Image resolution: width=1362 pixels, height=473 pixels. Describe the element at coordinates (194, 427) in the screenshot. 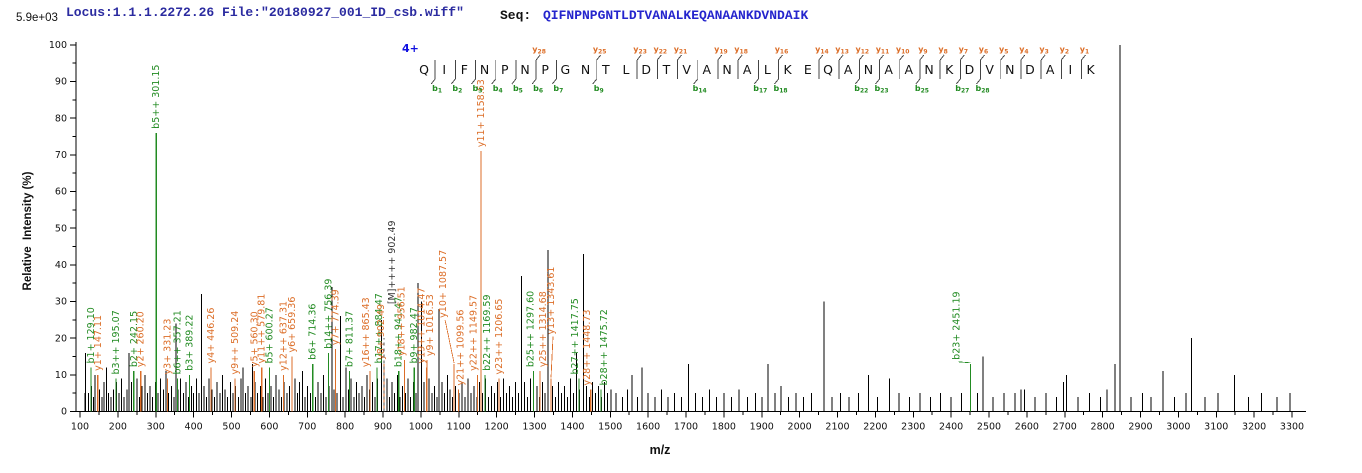

I see `x-tick-label: 400` at that location.